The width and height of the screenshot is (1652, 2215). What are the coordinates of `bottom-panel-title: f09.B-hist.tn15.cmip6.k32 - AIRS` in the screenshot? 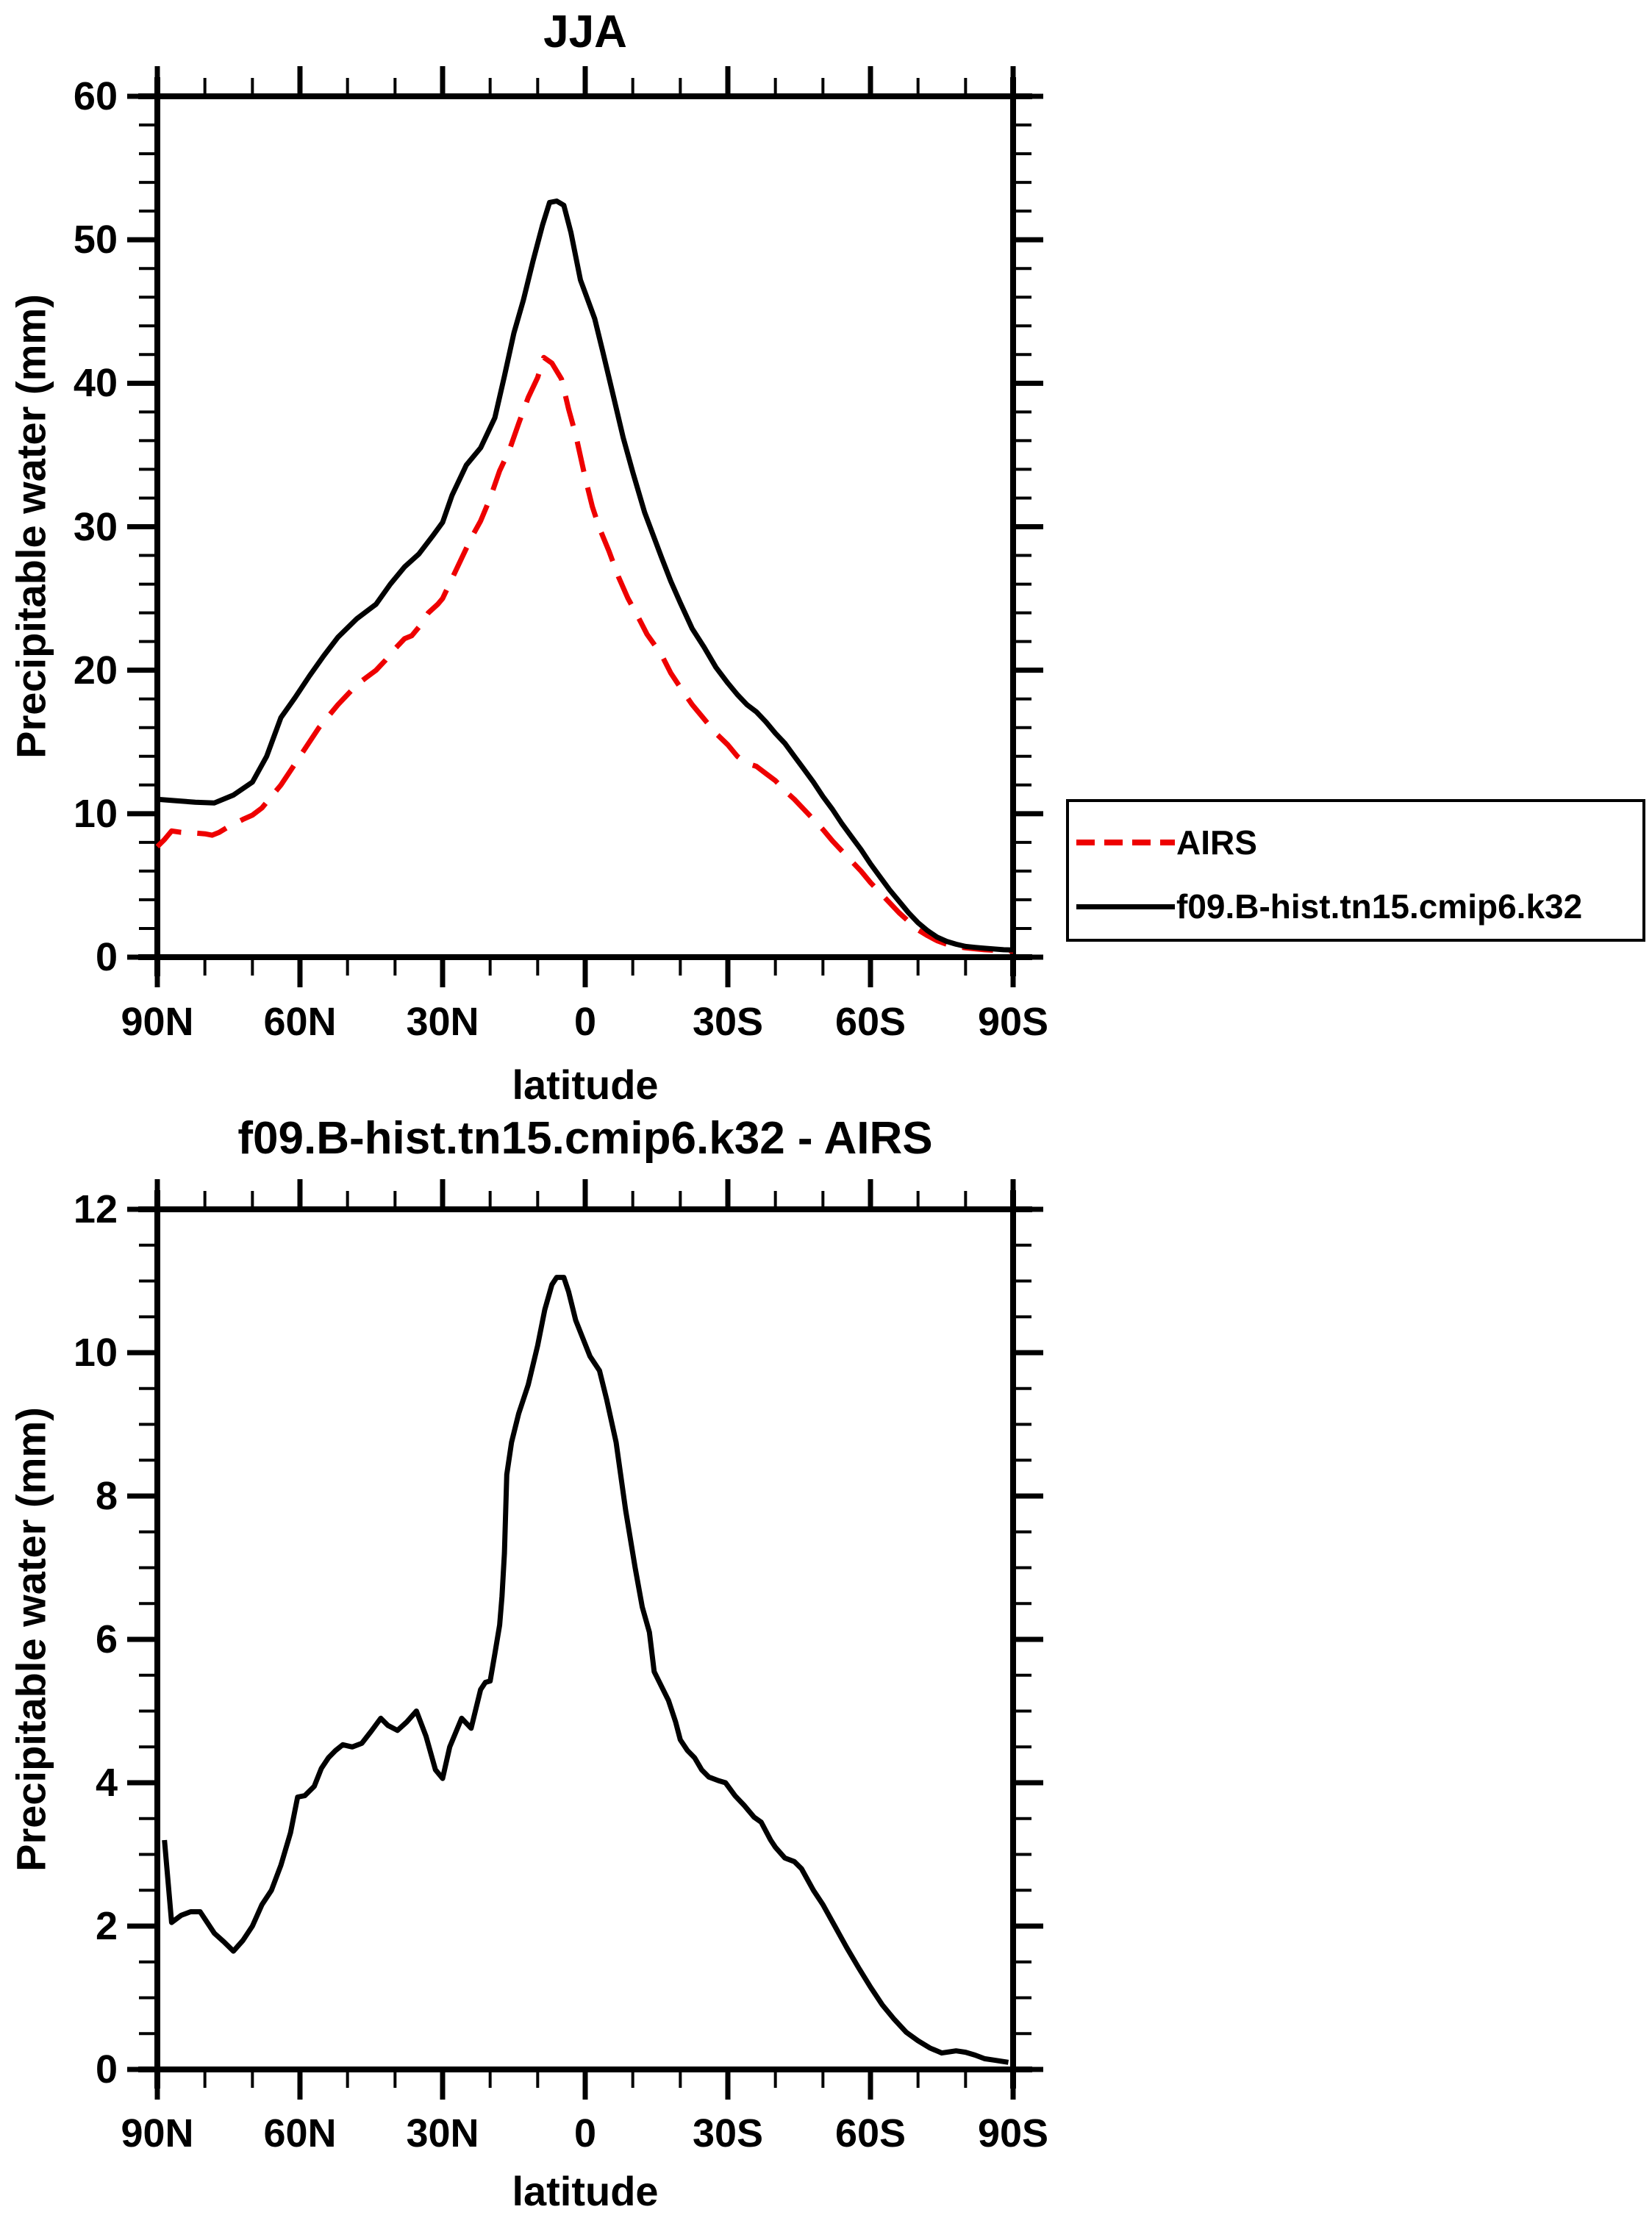 It's located at (585, 1138).